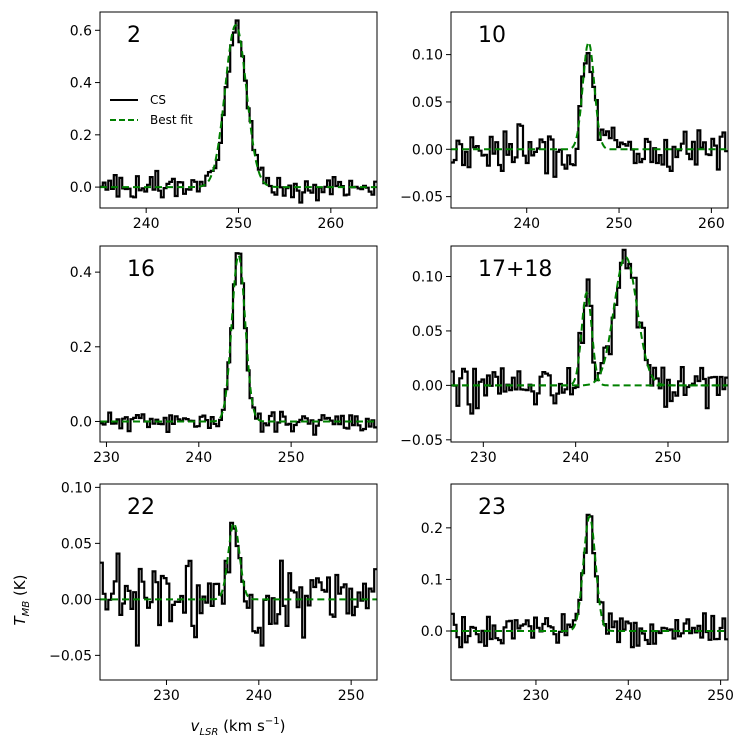  Describe the element at coordinates (283, 726) in the screenshot. I see `x-axis-title-close: )` at that location.